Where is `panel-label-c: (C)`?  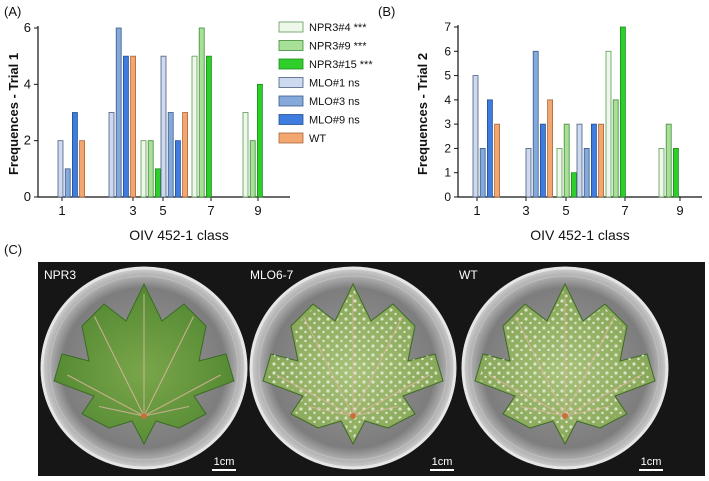 panel-label-c: (C) is located at coordinates (13, 249).